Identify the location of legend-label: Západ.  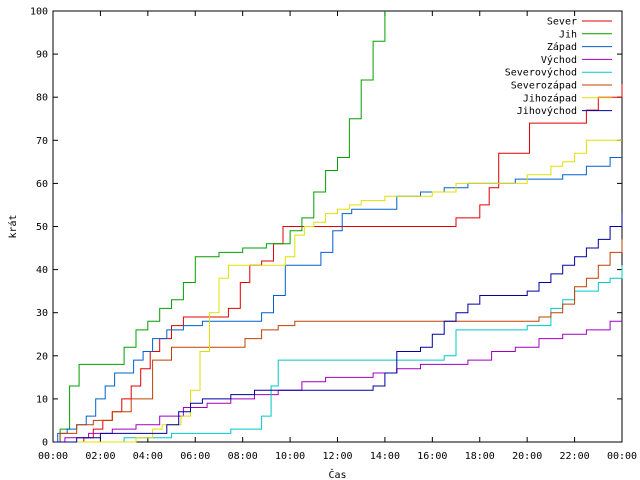
(562, 47).